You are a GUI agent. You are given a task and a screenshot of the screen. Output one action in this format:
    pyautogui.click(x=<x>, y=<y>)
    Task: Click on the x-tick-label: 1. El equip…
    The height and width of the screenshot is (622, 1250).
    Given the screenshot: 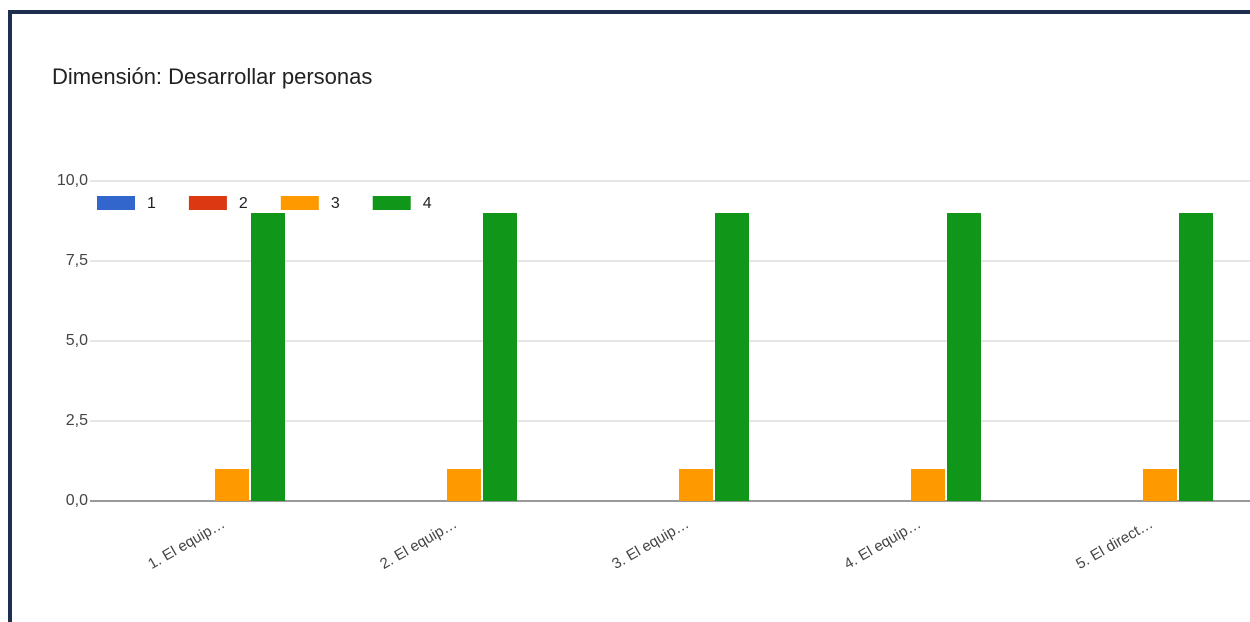 What is the action you would take?
    pyautogui.click(x=186, y=544)
    